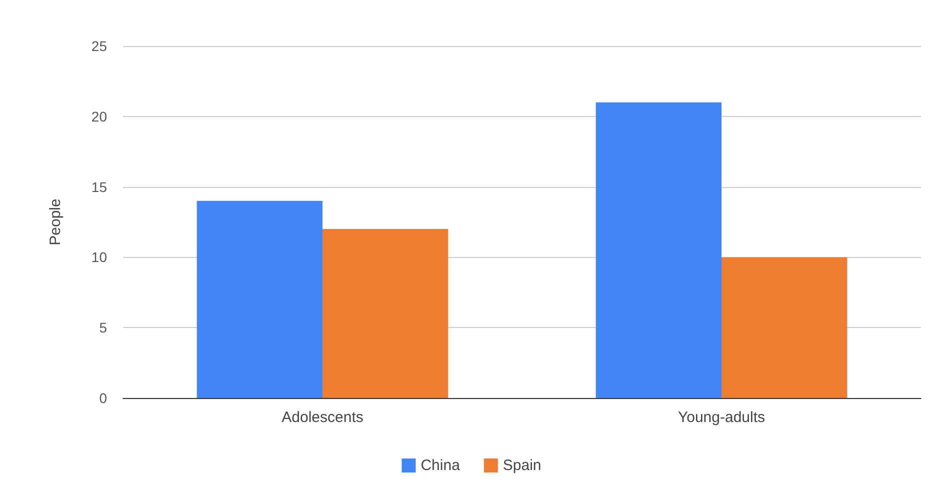  I want to click on y-tick-label: 0, so click(103, 398).